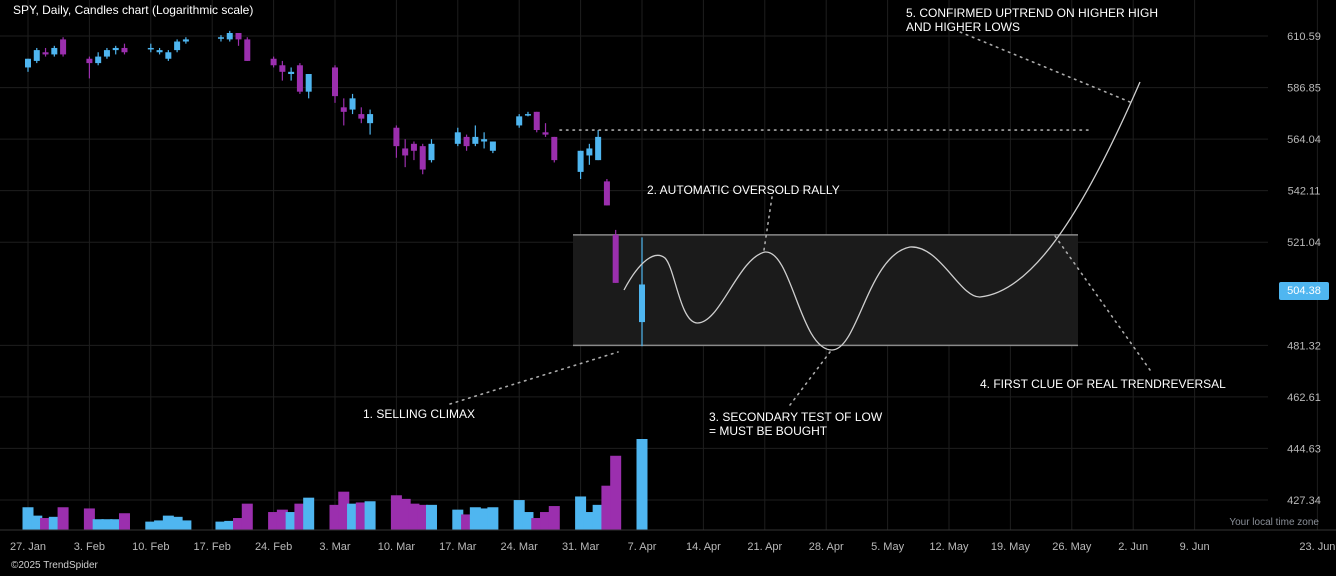 Image resolution: width=1336 pixels, height=576 pixels. I want to click on date-tick-label: 24. Mar, so click(520, 547).